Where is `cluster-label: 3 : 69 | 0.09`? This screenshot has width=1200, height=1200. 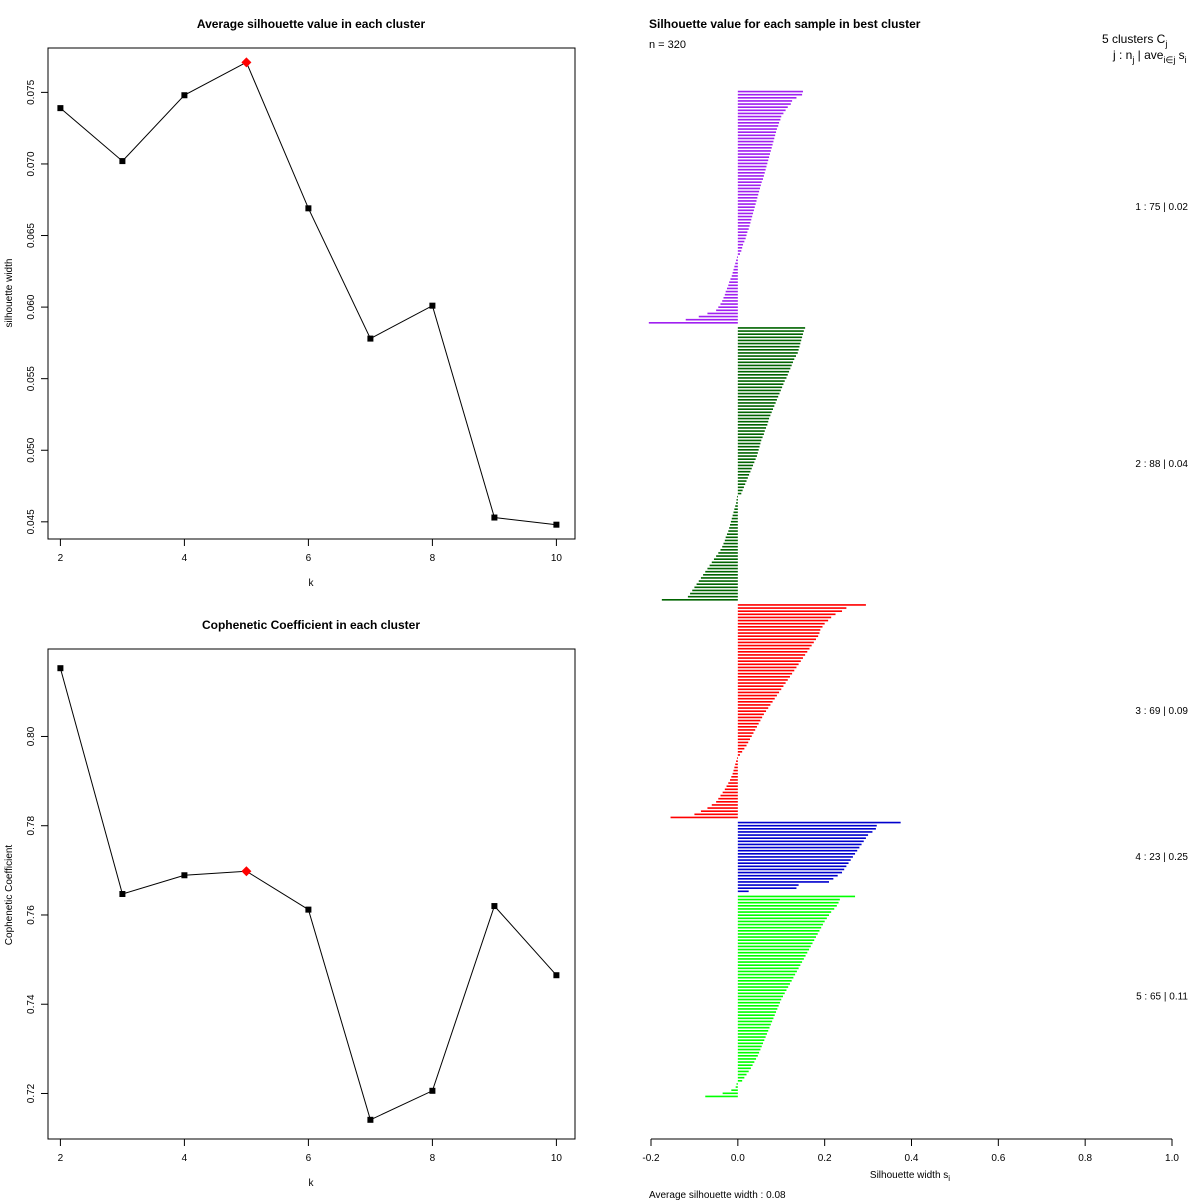 cluster-label: 3 : 69 | 0.09 is located at coordinates (1161, 711).